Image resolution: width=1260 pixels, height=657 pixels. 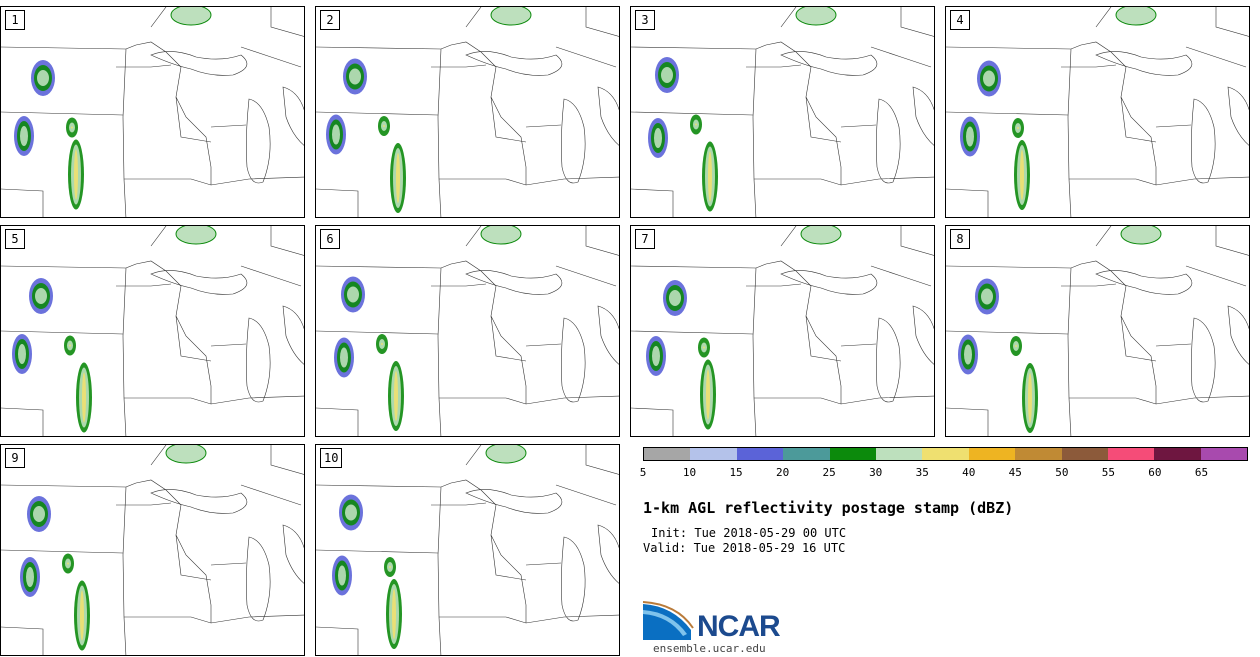 I want to click on ensemble-member-panel-5: 5, so click(x=152, y=331).